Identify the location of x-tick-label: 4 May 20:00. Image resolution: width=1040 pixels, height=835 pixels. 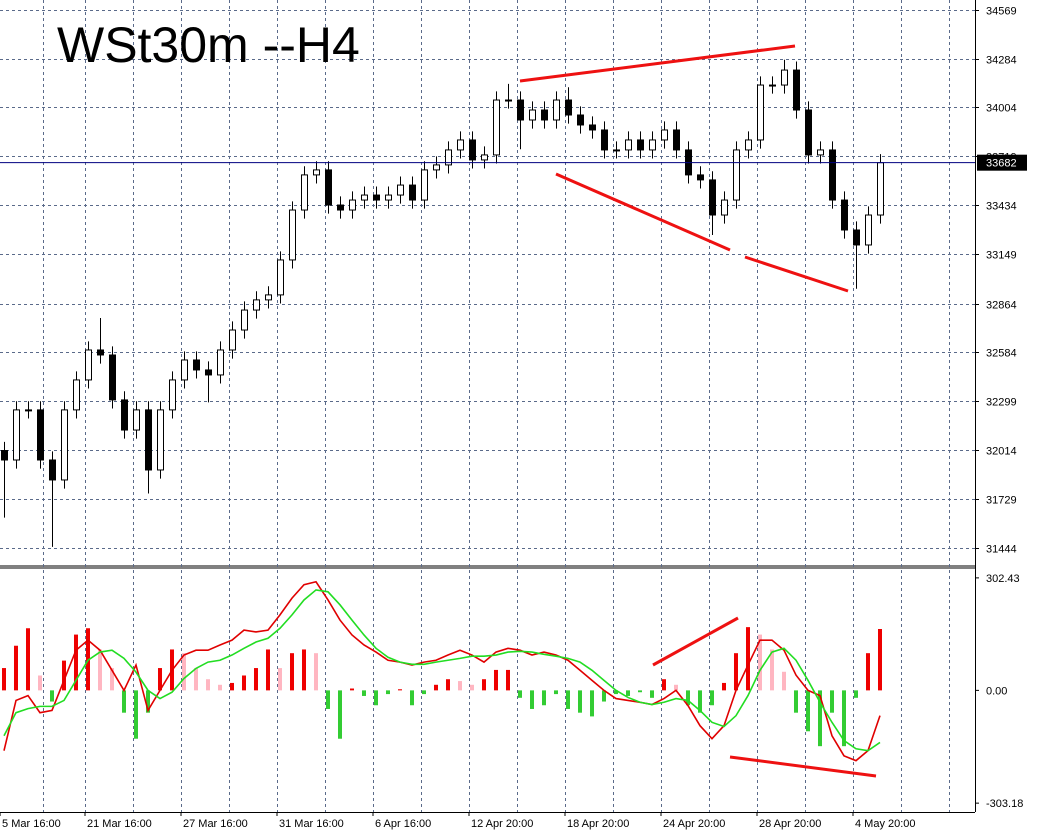
(885, 824).